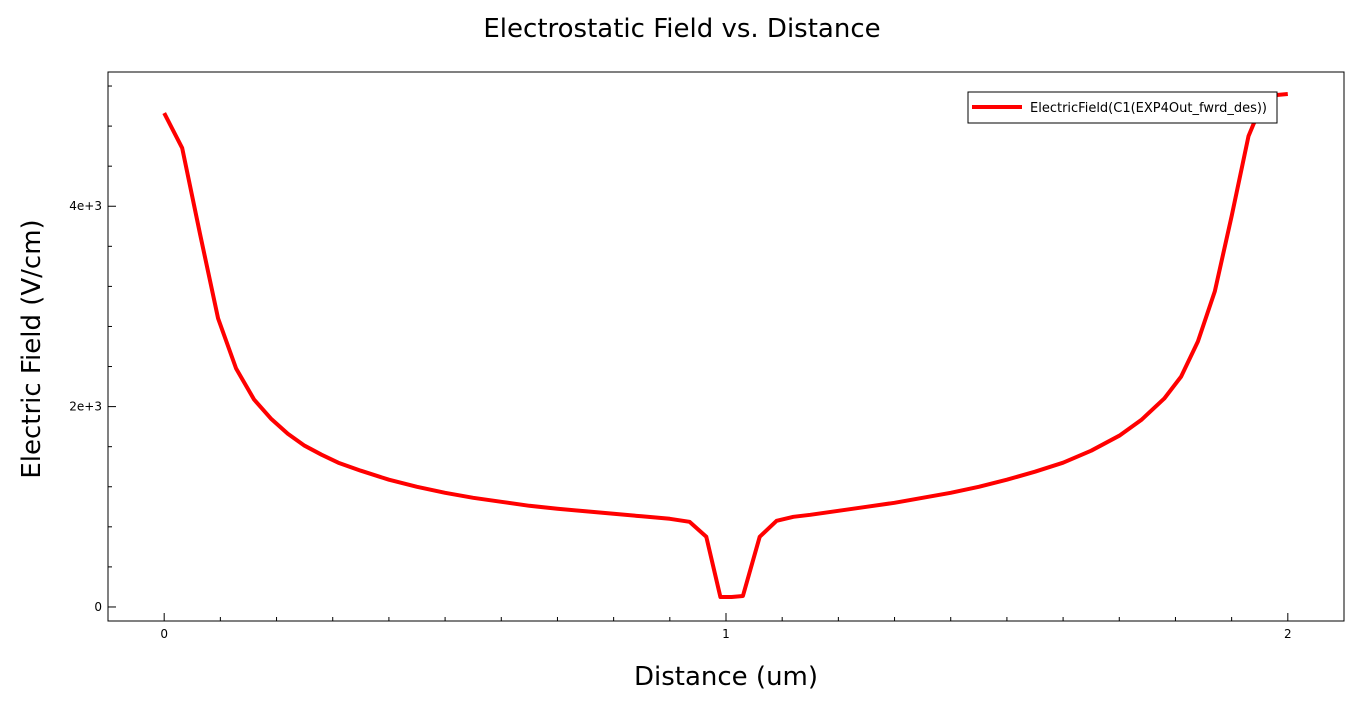 The image size is (1364, 705). Describe the element at coordinates (85, 407) in the screenshot. I see `y-tick-label: 2e+3` at that location.